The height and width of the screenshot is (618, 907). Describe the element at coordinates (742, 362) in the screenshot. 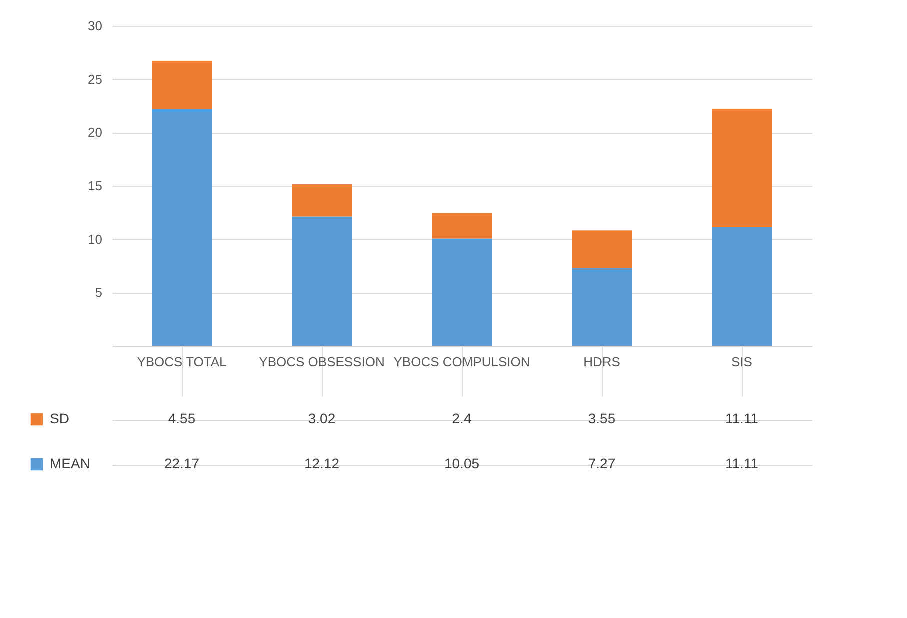

I see `x-tick-label: SIS` at that location.